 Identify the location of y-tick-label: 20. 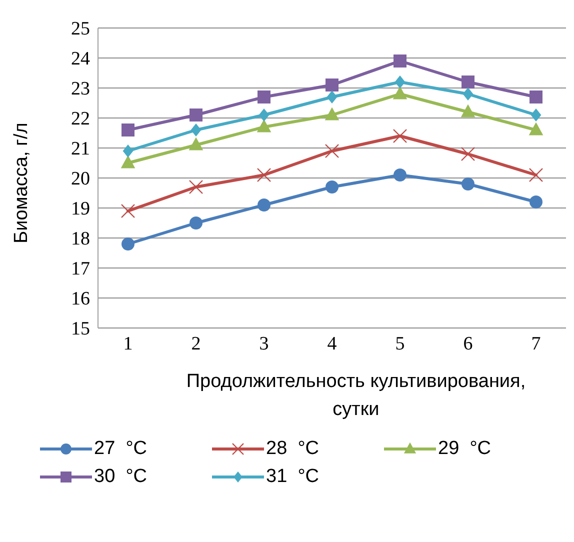
(80, 179).